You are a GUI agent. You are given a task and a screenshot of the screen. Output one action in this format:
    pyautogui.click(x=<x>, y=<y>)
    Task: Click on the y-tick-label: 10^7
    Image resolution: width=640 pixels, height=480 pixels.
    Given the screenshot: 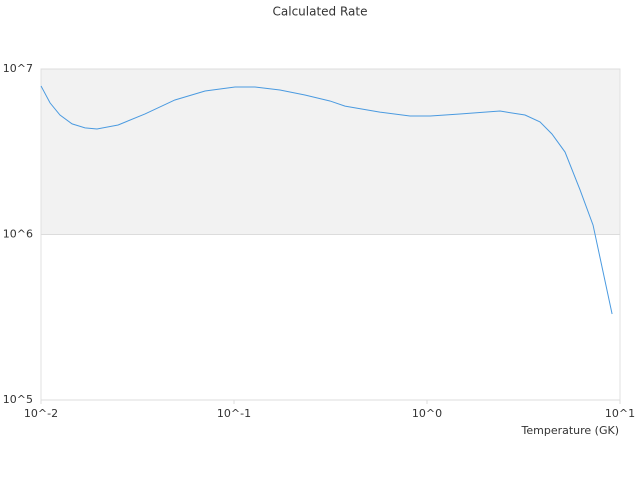 What is the action you would take?
    pyautogui.click(x=18, y=68)
    